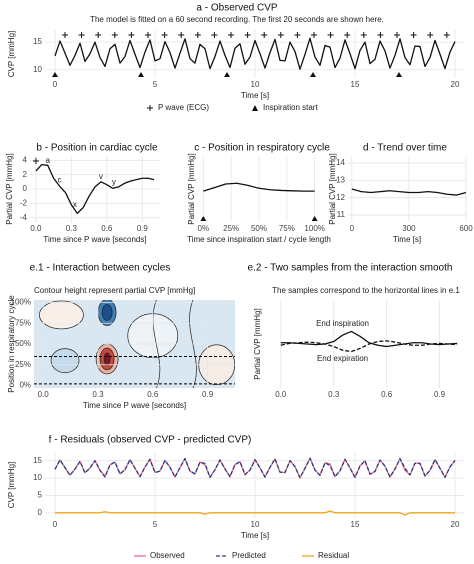 The image size is (474, 564). What do you see at coordinates (183, 107) in the screenshot?
I see `legend-label: P wave (ECG)` at bounding box center [183, 107].